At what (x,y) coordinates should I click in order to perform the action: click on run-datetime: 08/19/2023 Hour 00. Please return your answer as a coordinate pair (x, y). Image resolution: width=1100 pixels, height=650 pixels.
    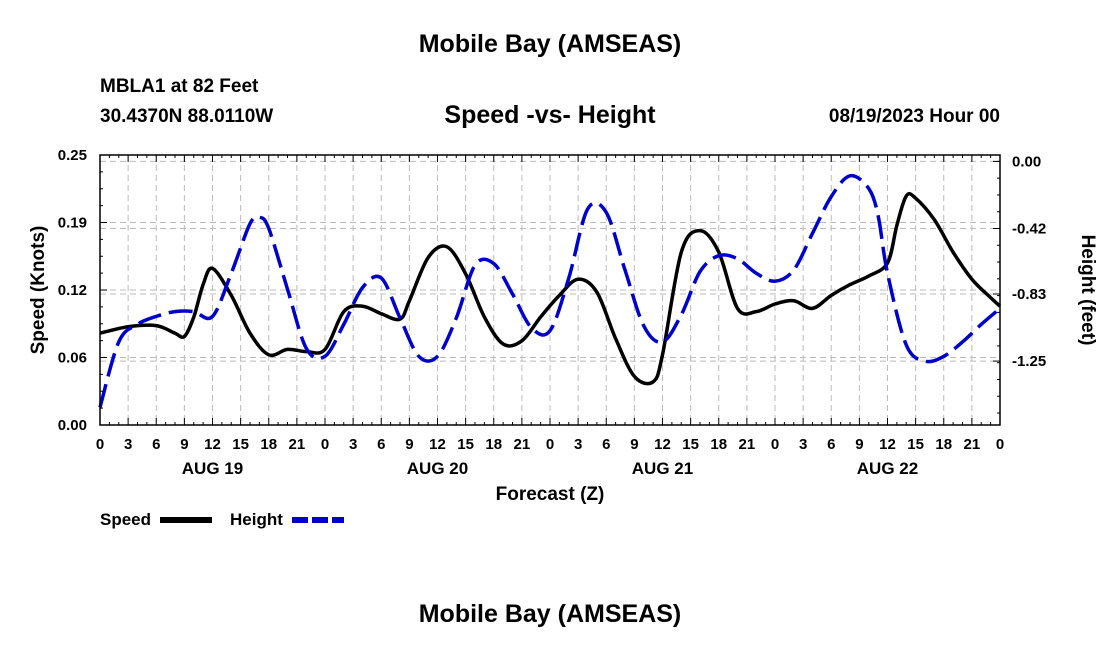
    Looking at the image, I should click on (914, 116).